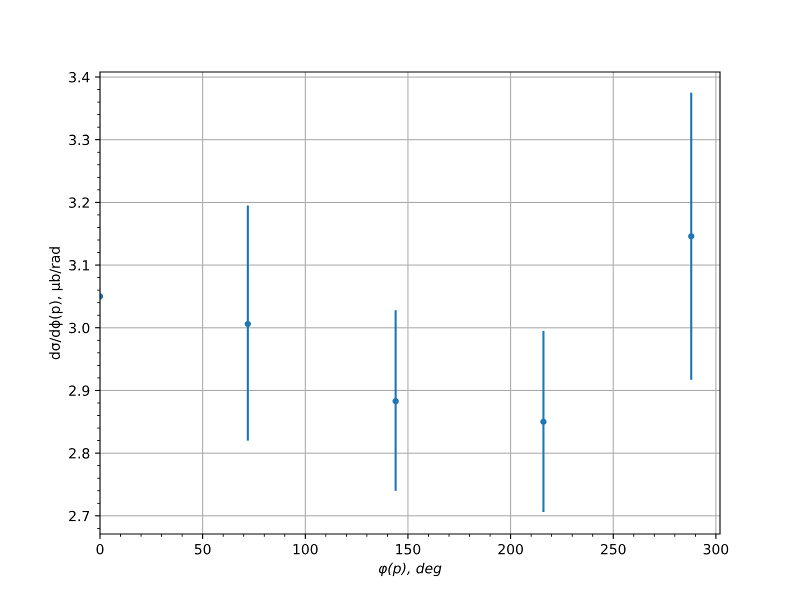 This screenshot has height=600, width=800. What do you see at coordinates (716, 549) in the screenshot?
I see `x-tick-label: 300` at bounding box center [716, 549].